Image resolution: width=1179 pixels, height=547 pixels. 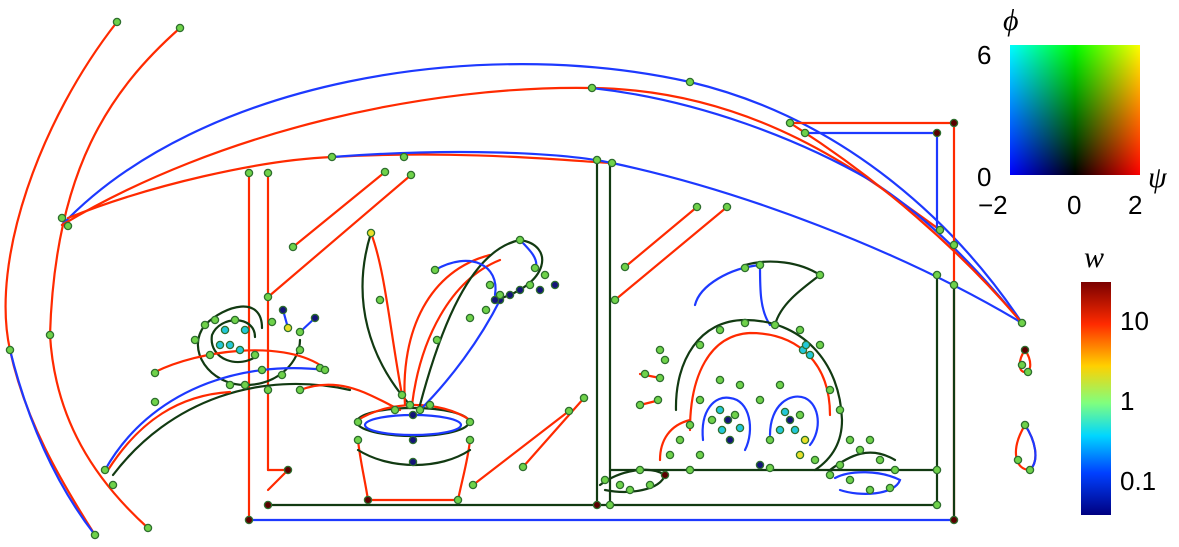 What do you see at coordinates (386, 314) in the screenshot?
I see `leaf-1b` at bounding box center [386, 314].